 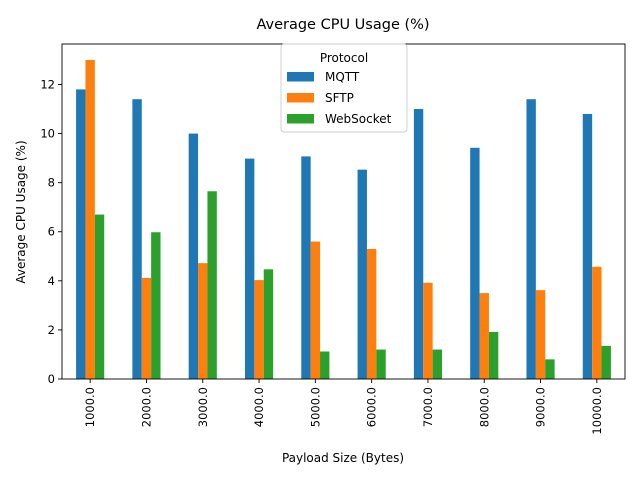 I want to click on legend-label-mqtt: MQTT, so click(x=342, y=77).